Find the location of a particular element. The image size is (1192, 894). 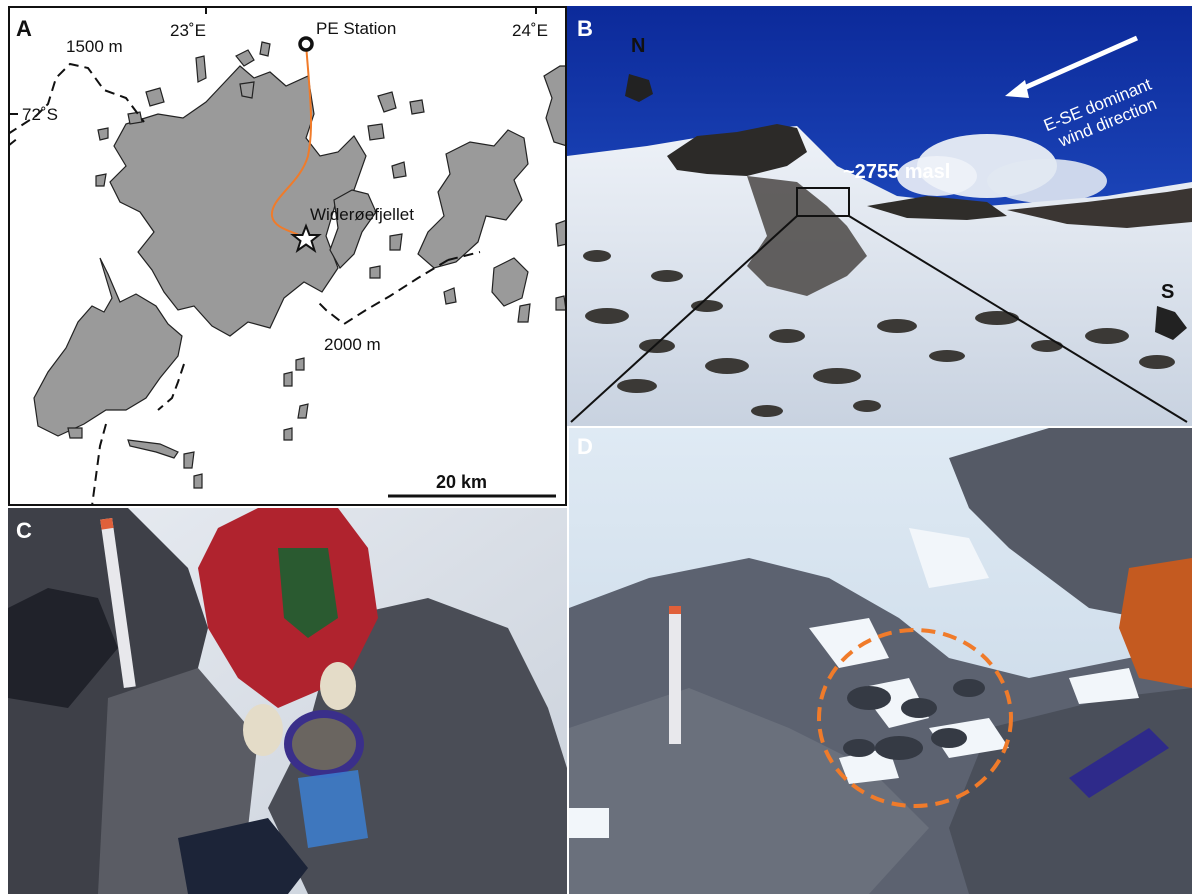

zoom-line-right is located at coordinates (1018, 319).